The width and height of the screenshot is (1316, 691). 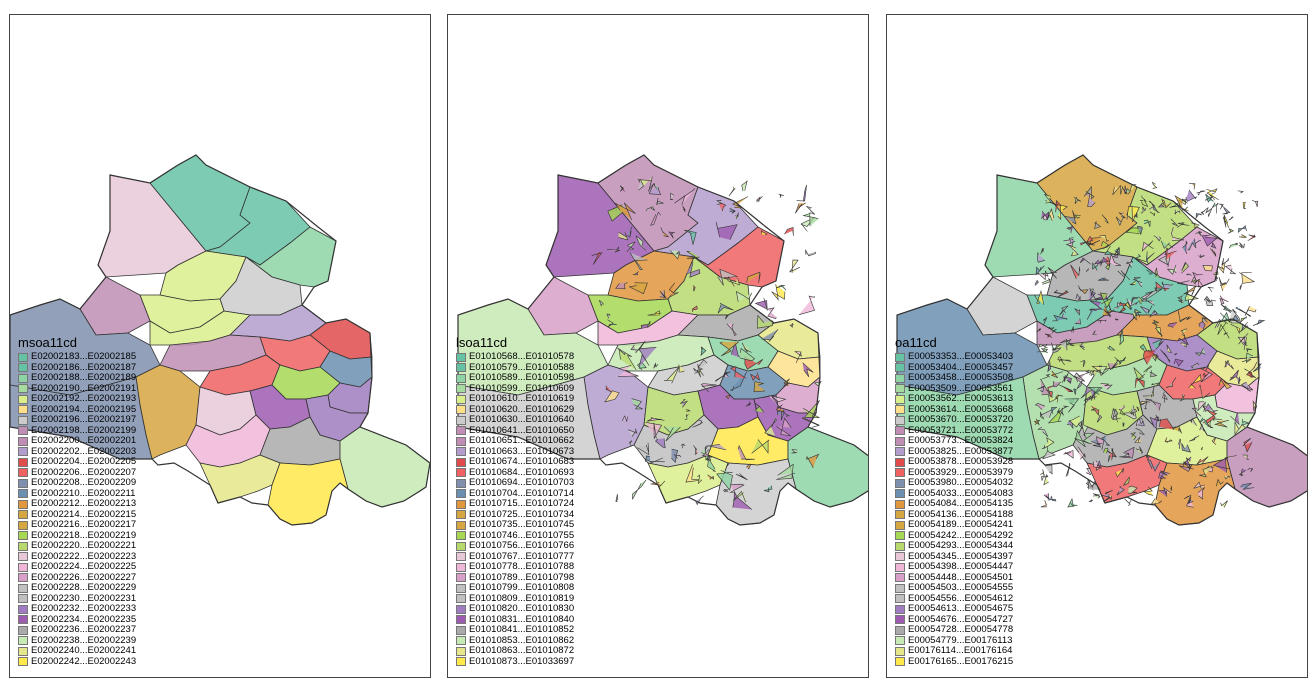 I want to click on legend-label: E00054293...E00054344, so click(x=961, y=546).